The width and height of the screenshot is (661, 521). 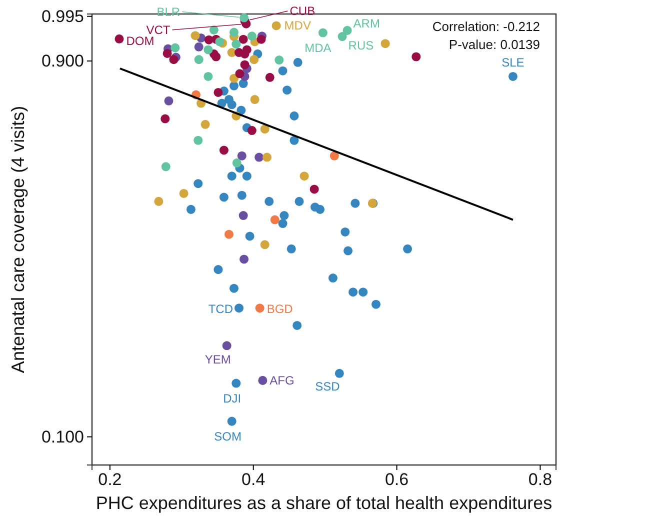 I want to click on annotation: SSD, so click(x=327, y=386).